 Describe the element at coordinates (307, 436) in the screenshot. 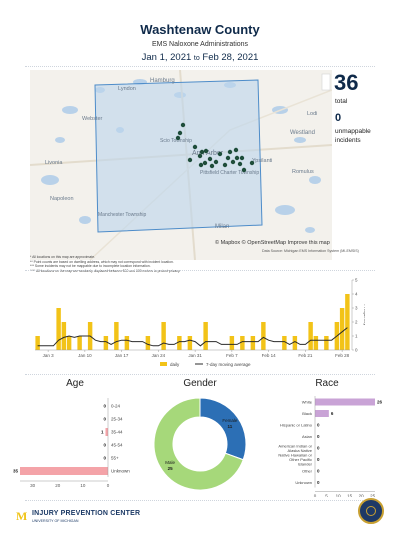

I see `race-category-label: Asian` at that location.